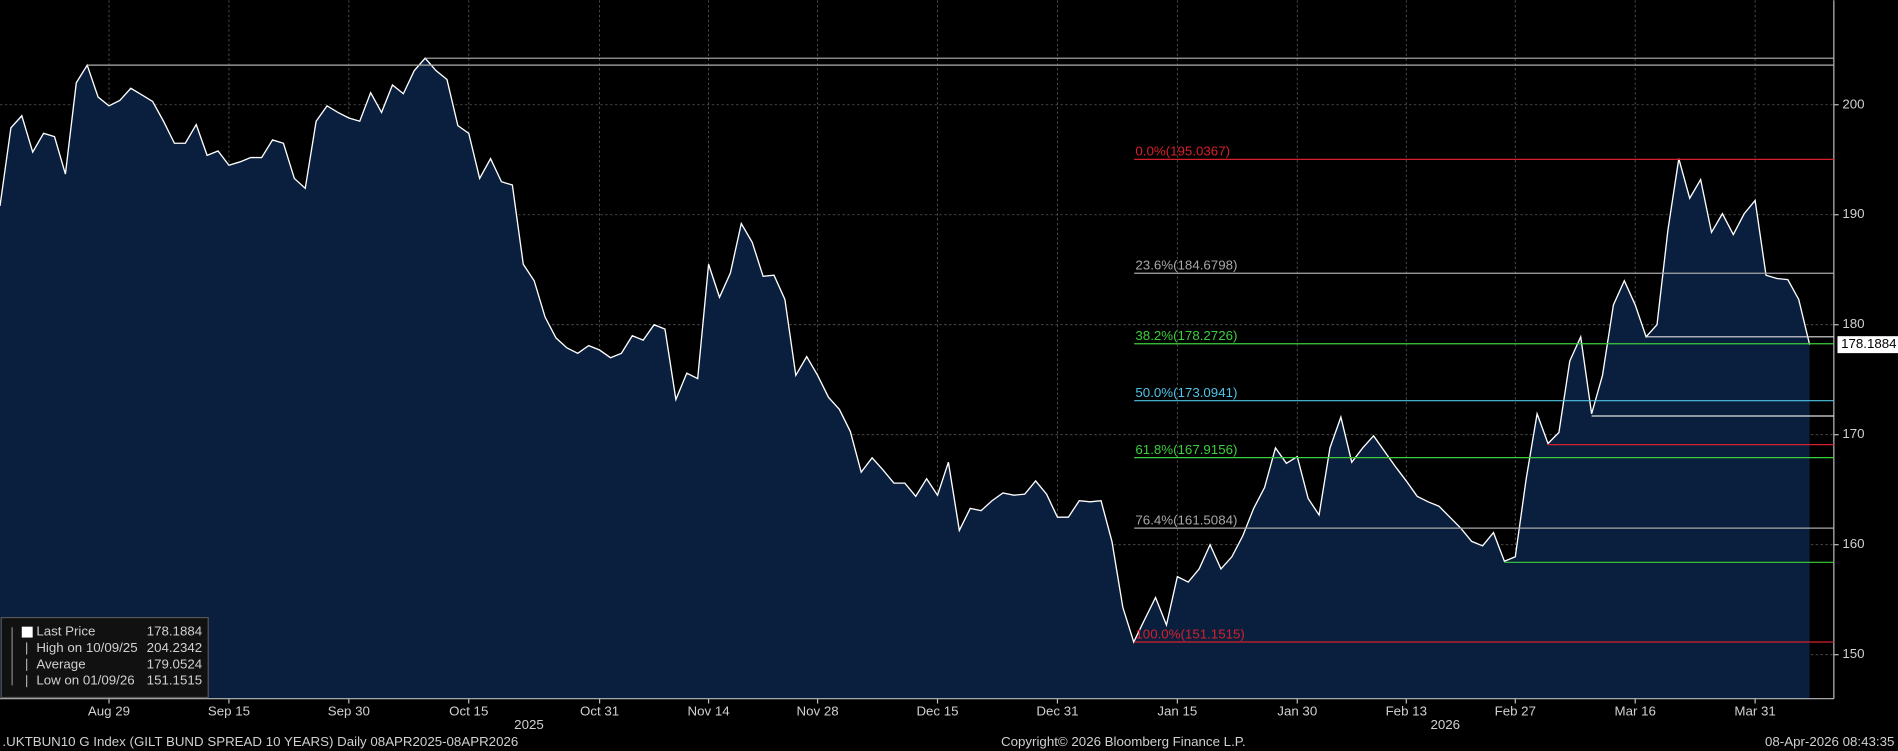 The width and height of the screenshot is (1898, 751). What do you see at coordinates (1186, 392) in the screenshot?
I see `fib-label: 50.0%(173.0941)` at bounding box center [1186, 392].